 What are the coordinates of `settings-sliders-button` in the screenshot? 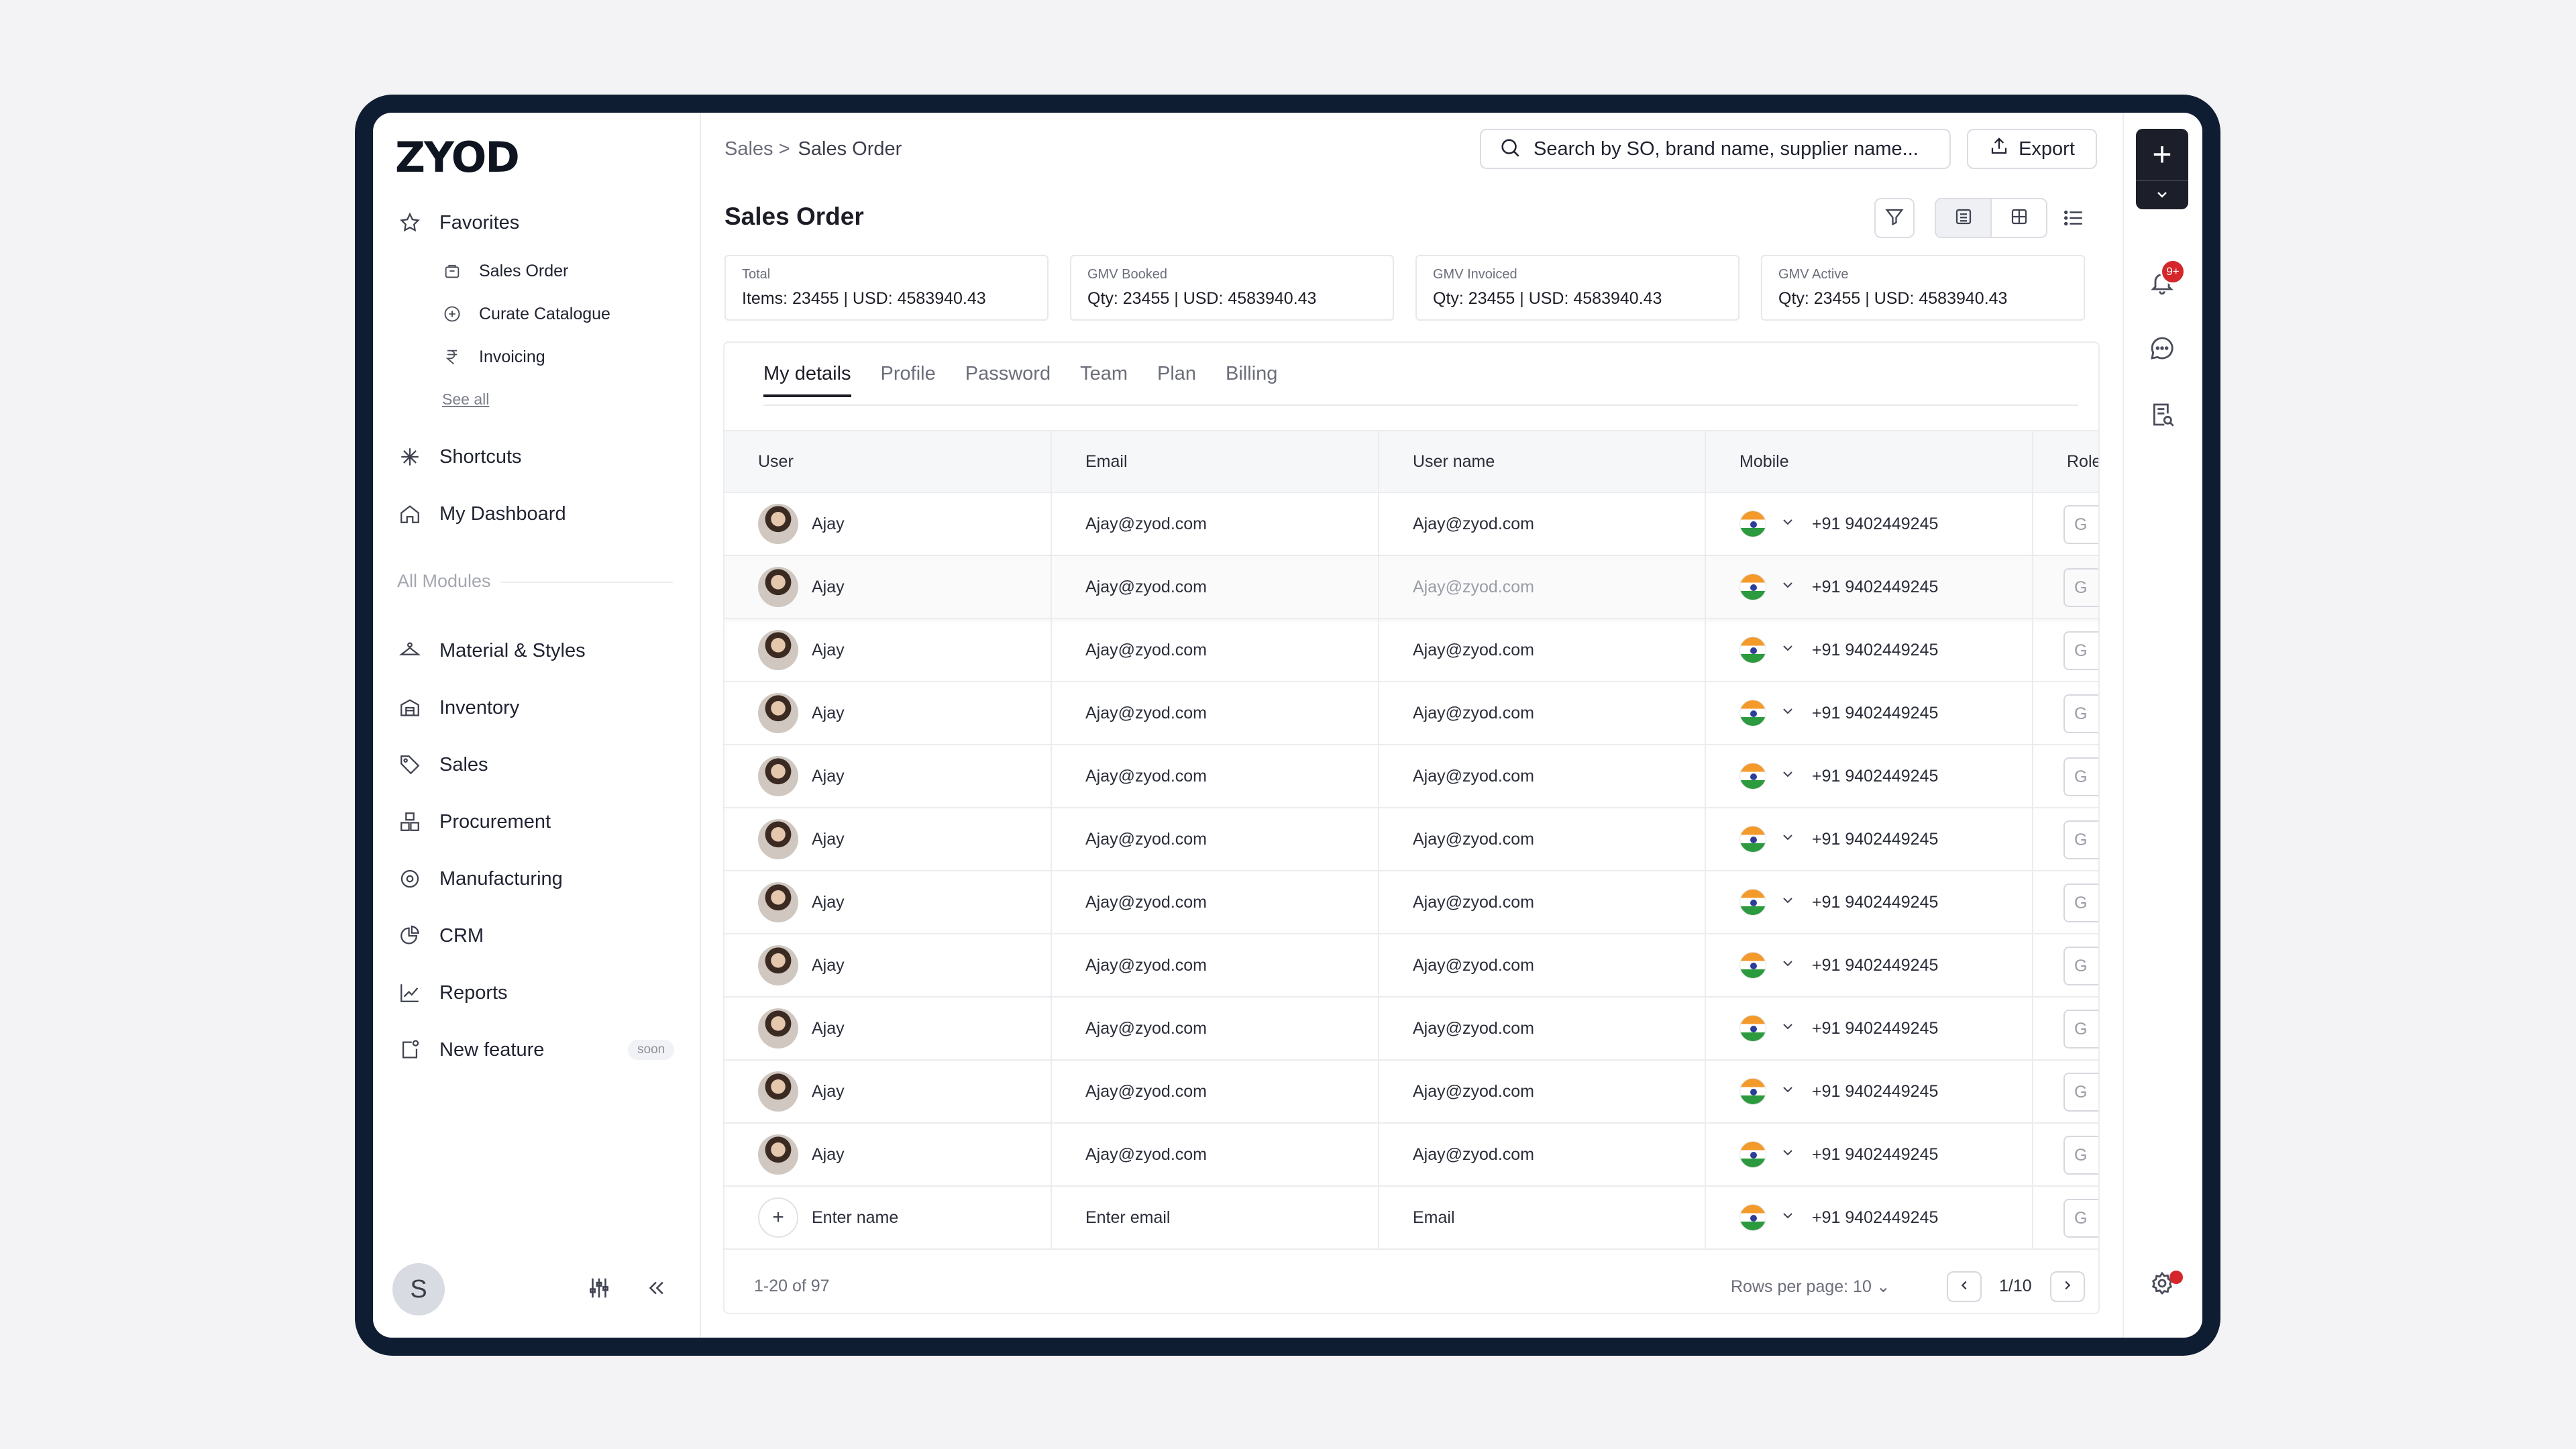 It's located at (599, 1289).